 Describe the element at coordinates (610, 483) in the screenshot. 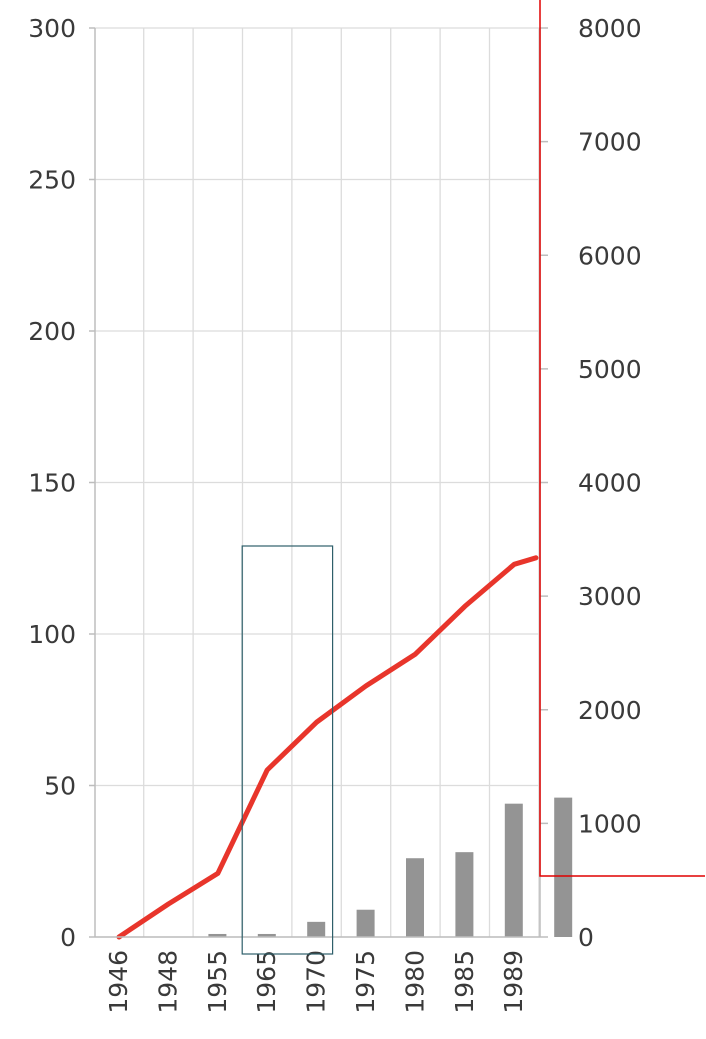

I see `right-tick-label: 4000` at that location.